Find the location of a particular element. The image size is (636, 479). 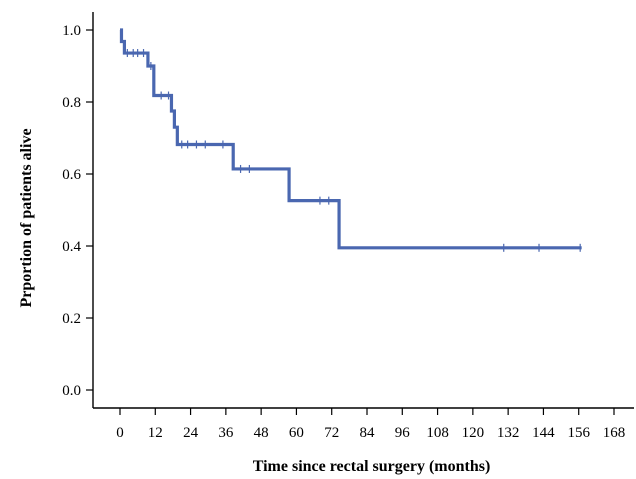

y-tick-label: 1.0 is located at coordinates (71, 31).